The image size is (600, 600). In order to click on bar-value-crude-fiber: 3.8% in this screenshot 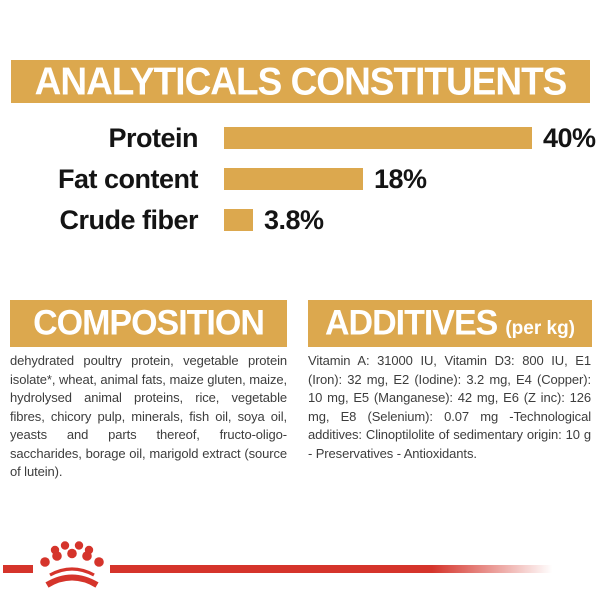, I will do `click(294, 219)`.